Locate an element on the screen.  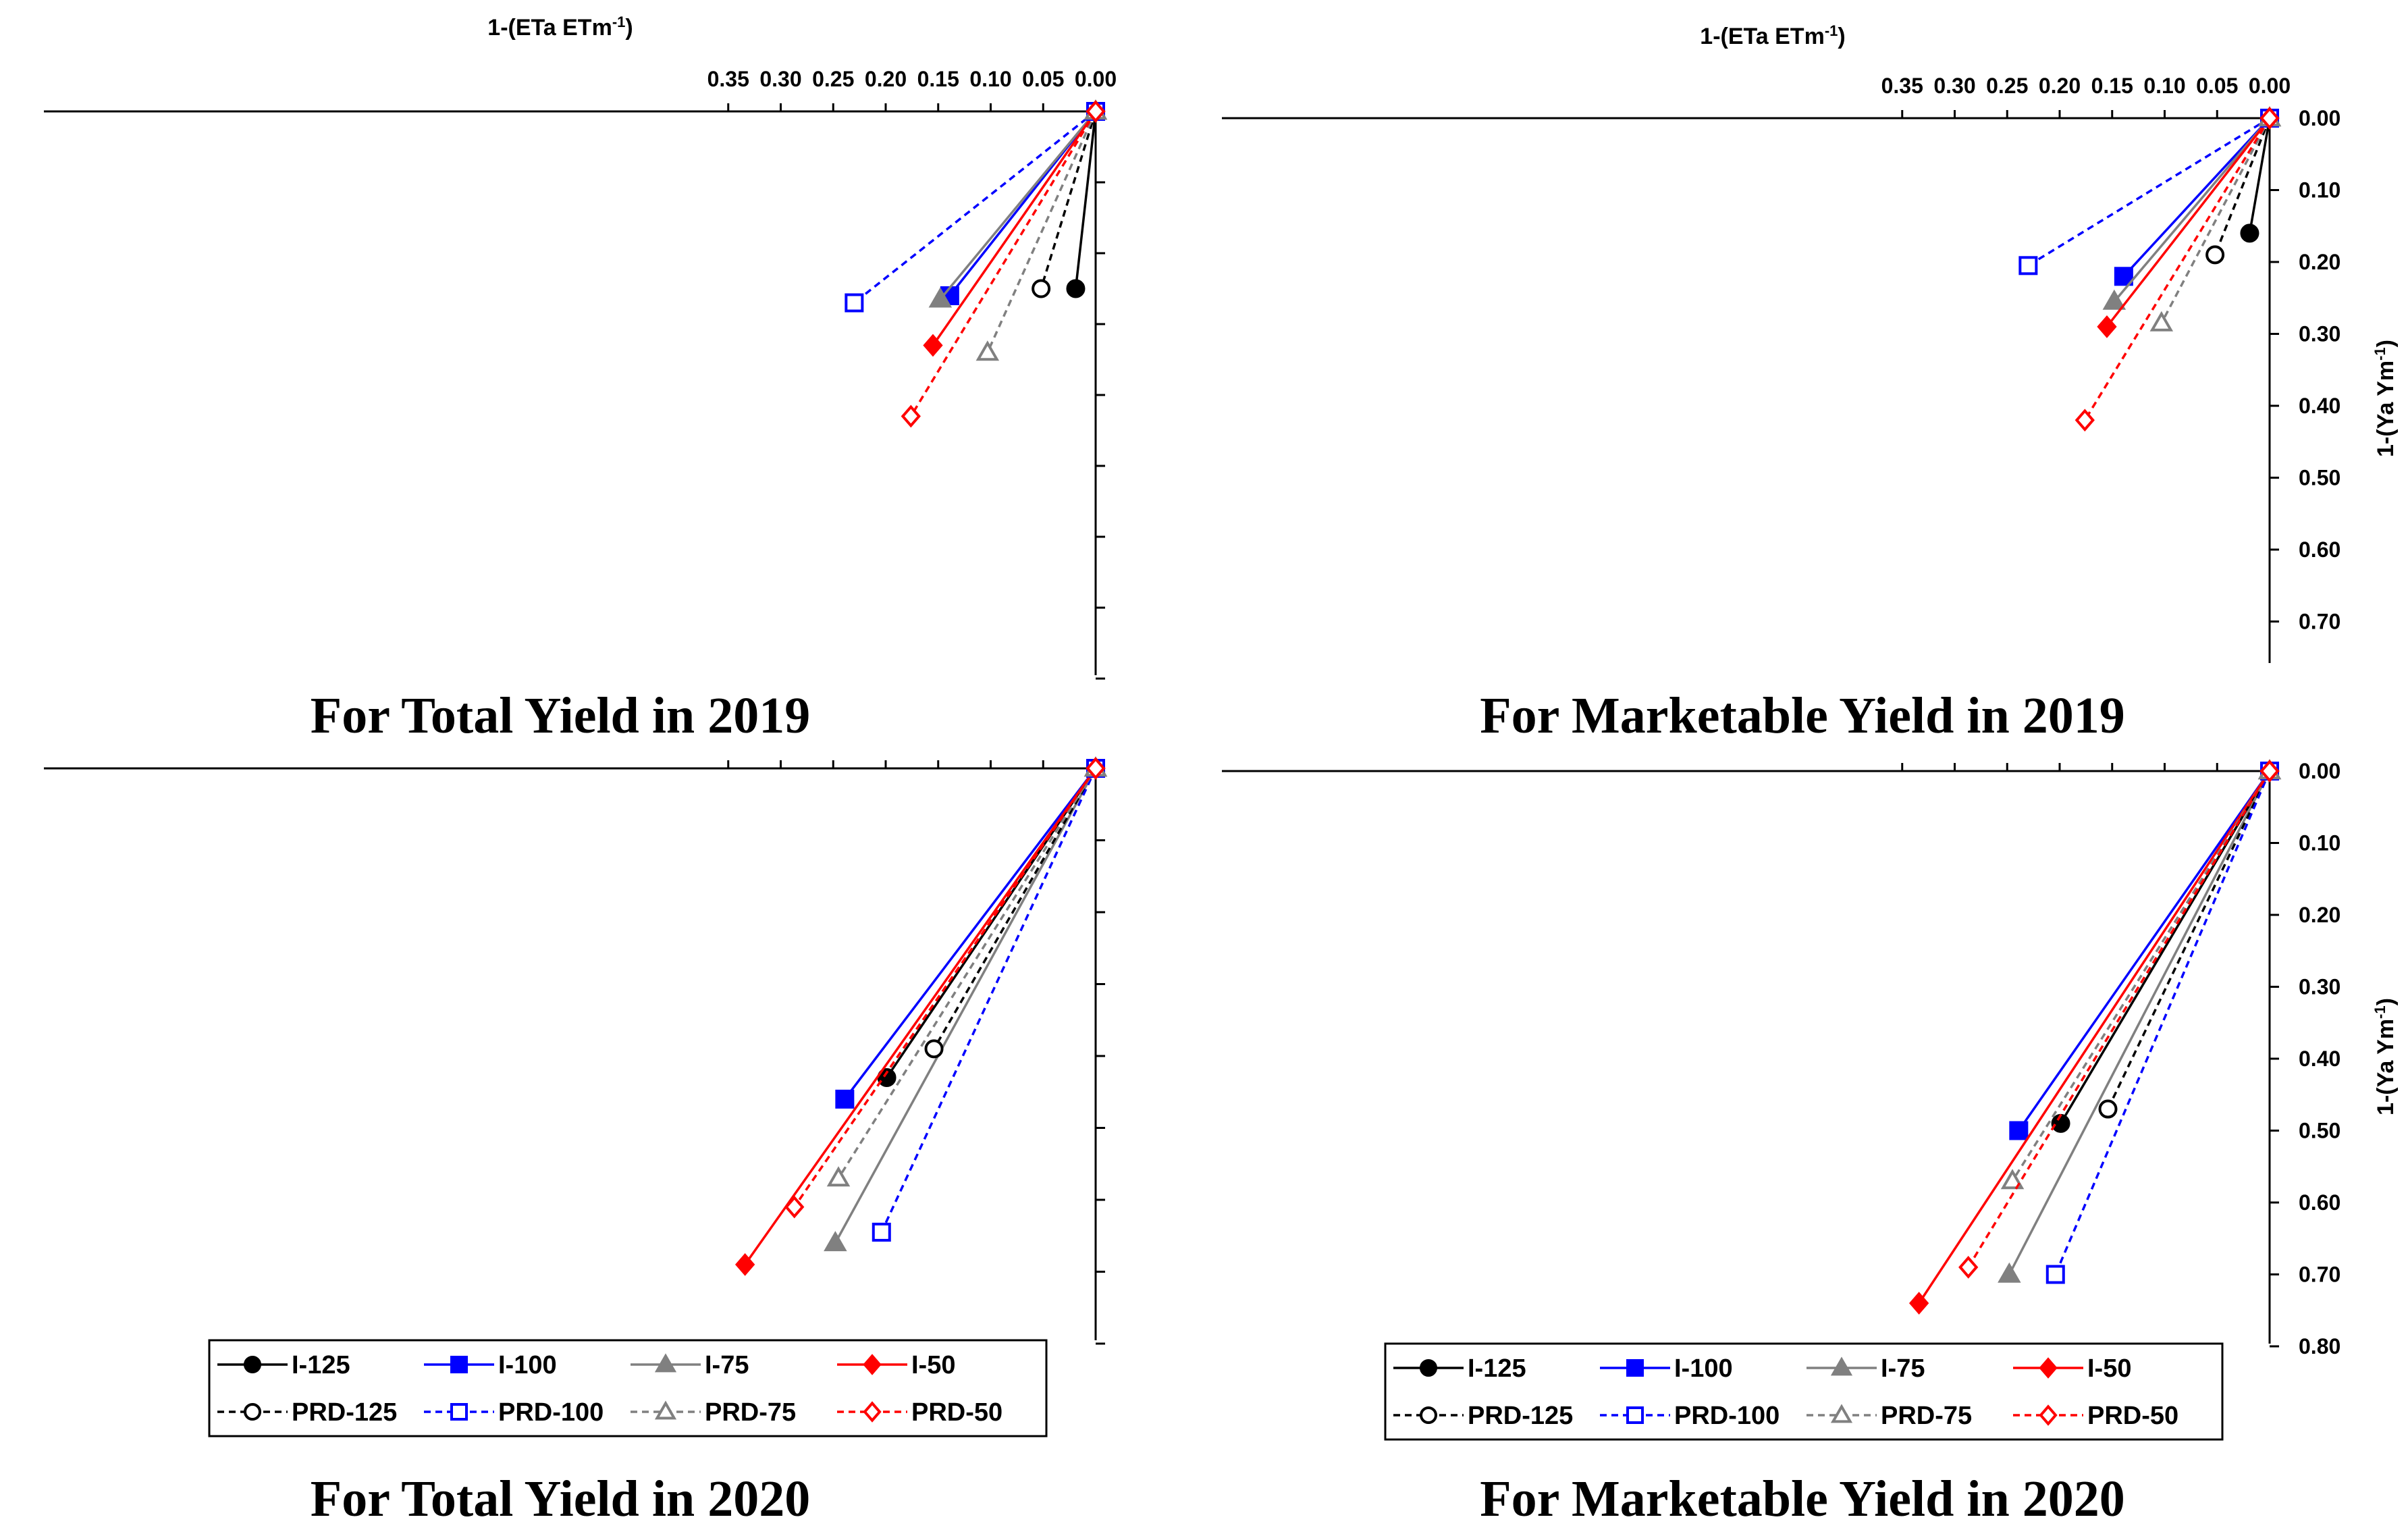
x-tick-label: 0.00 is located at coordinates (2270, 86).